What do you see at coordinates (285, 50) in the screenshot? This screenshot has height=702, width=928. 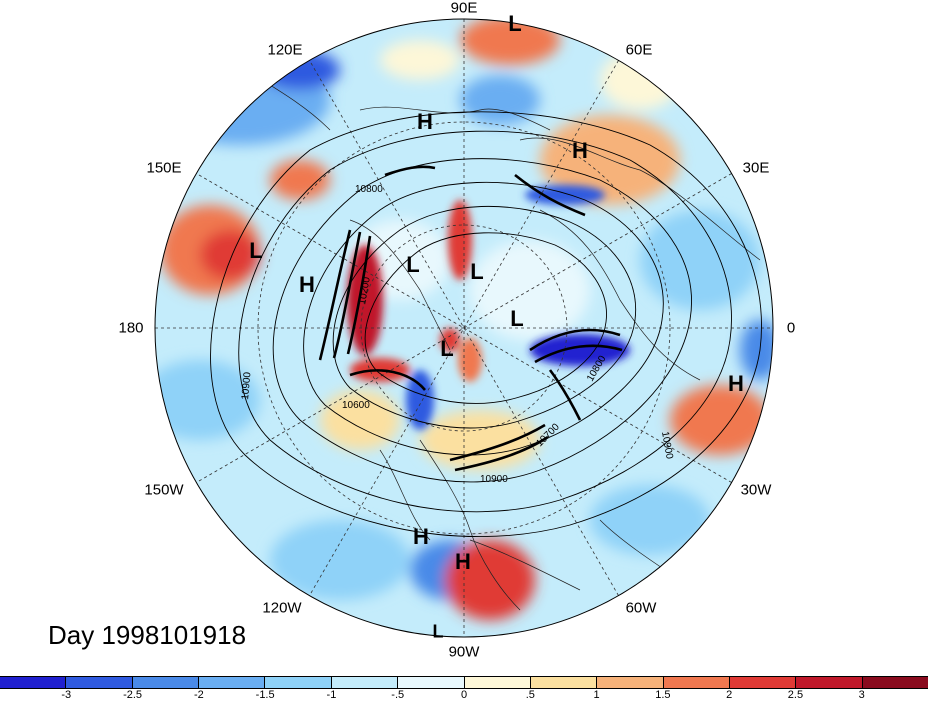 I see `longitude-label-120e: 120E` at bounding box center [285, 50].